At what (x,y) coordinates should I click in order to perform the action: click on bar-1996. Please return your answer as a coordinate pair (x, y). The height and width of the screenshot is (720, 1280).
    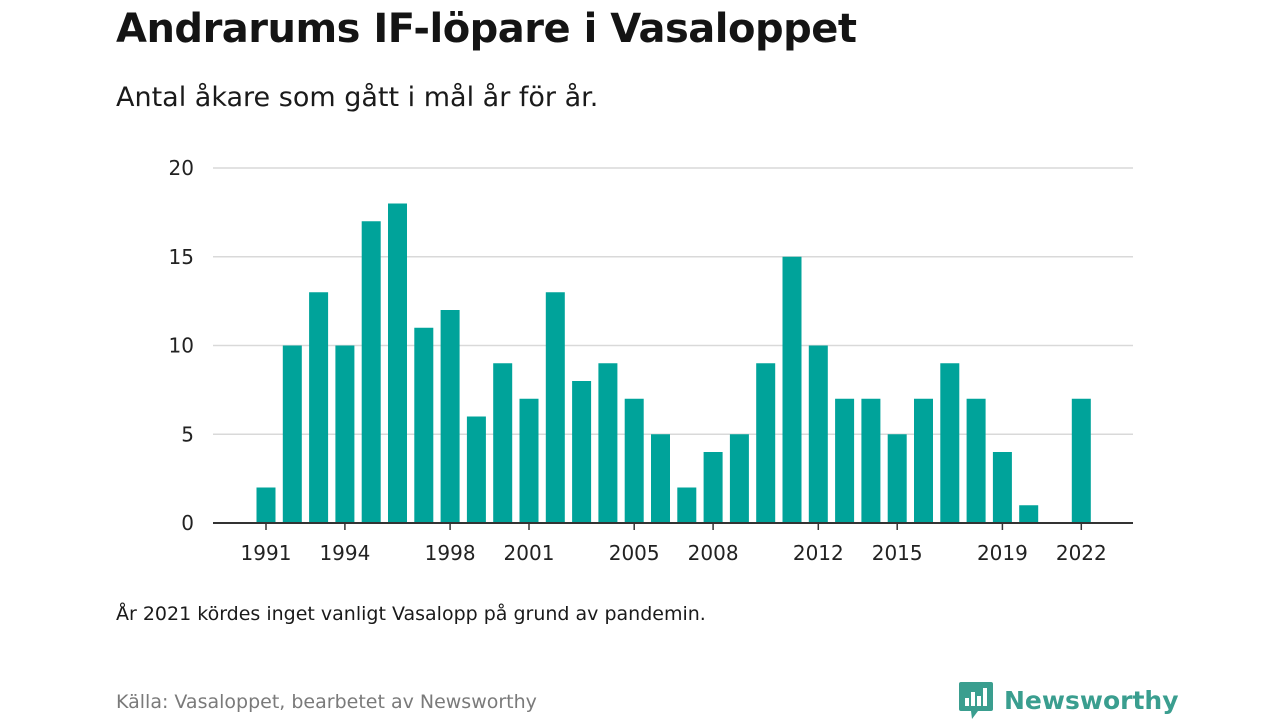
    Looking at the image, I should click on (397, 363).